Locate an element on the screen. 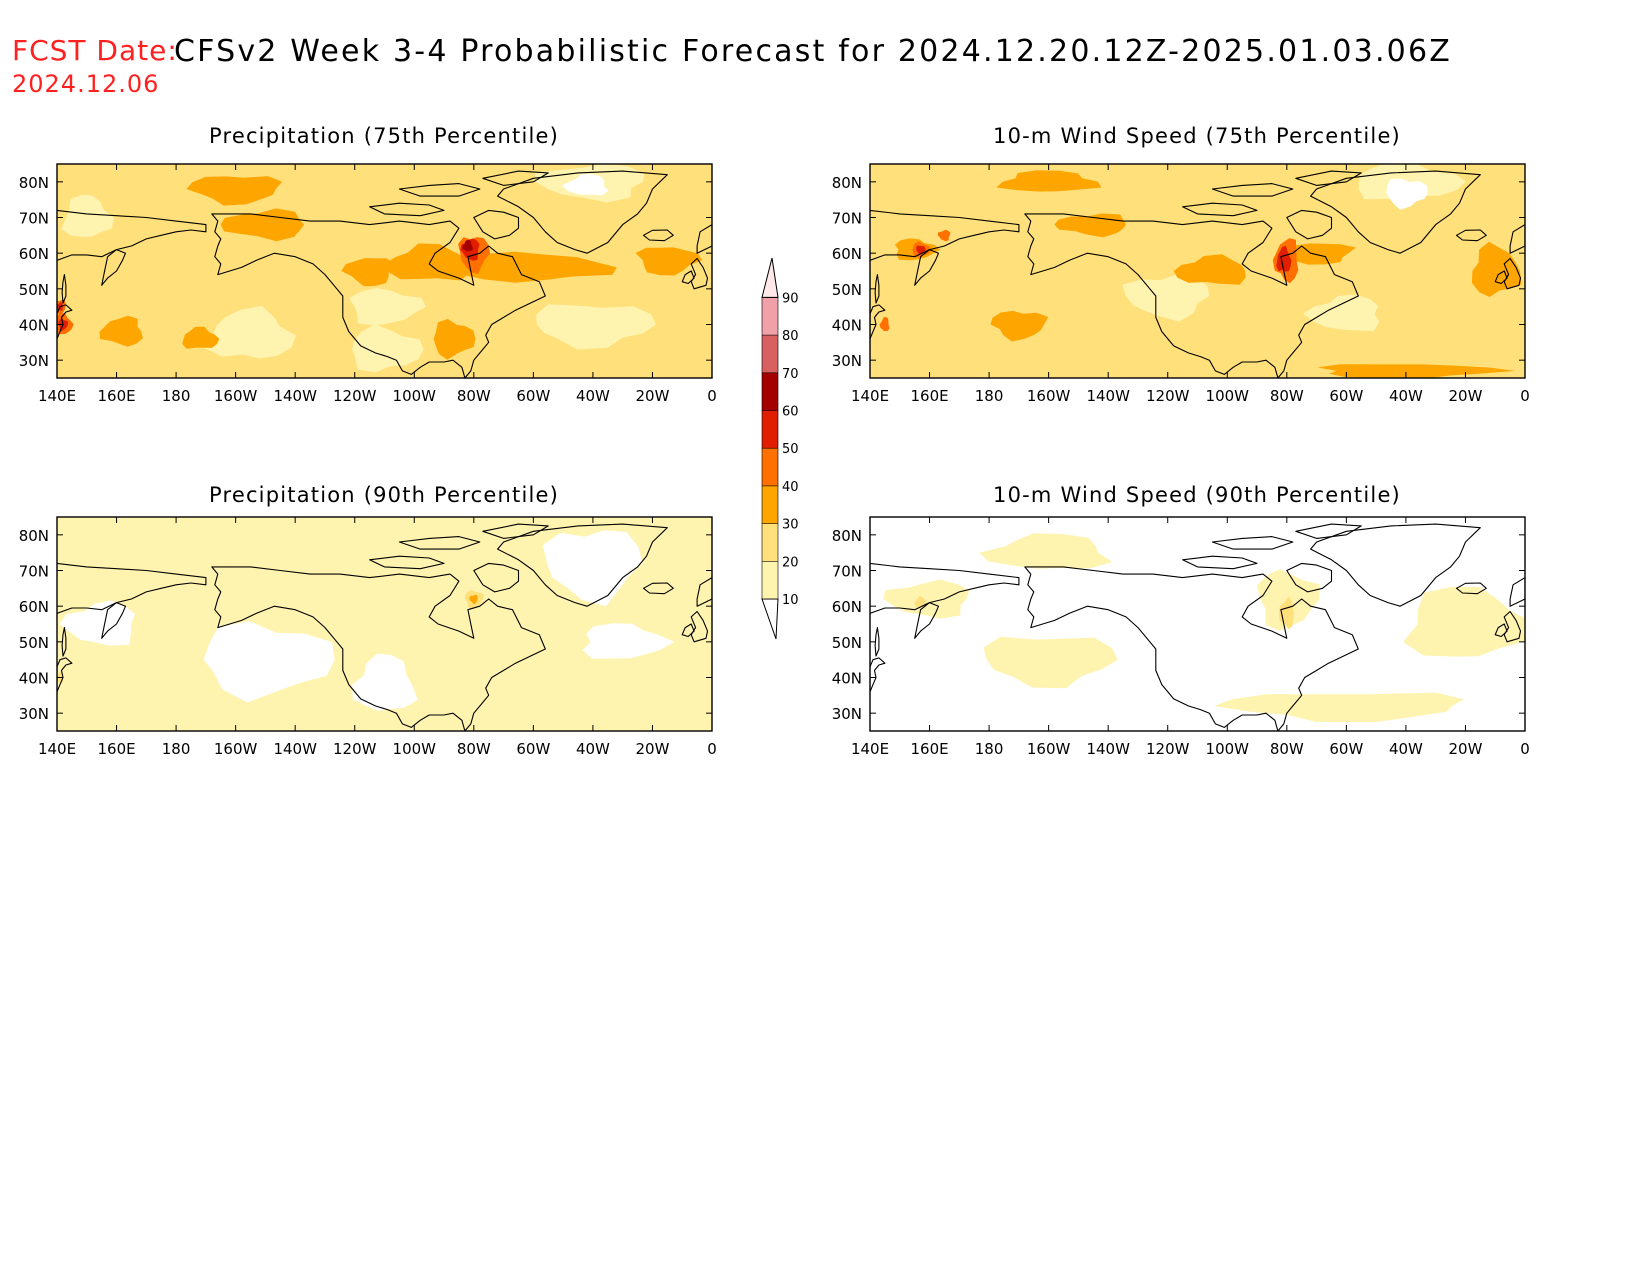  lat-tick-label: 80N is located at coordinates (847, 183).